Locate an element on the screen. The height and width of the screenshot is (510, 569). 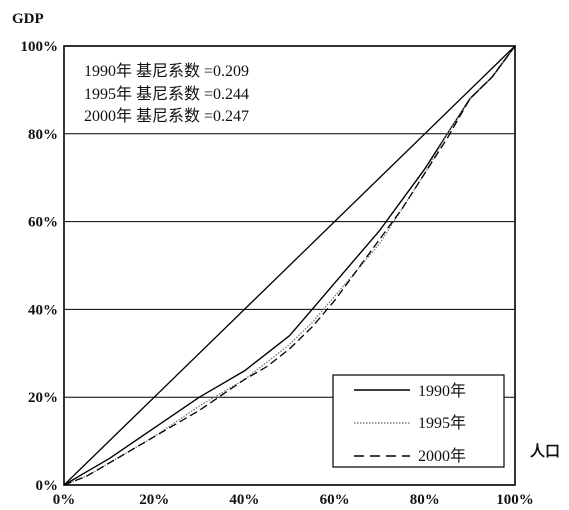
y-tick-label: 0% is located at coordinates (47, 486).